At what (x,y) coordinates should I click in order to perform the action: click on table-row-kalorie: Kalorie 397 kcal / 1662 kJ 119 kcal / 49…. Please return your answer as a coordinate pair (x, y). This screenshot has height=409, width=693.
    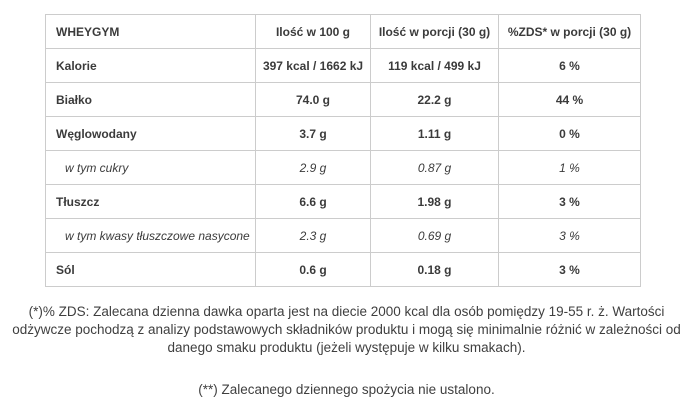
    Looking at the image, I should click on (343, 65).